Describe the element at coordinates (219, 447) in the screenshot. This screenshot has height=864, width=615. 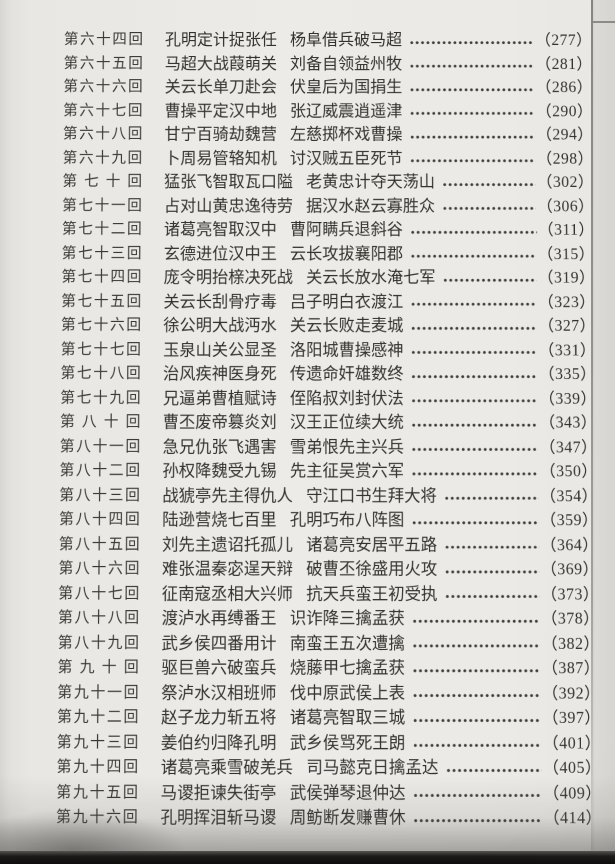
I see `chapter-title-first: 急兄仇张飞遇害` at that location.